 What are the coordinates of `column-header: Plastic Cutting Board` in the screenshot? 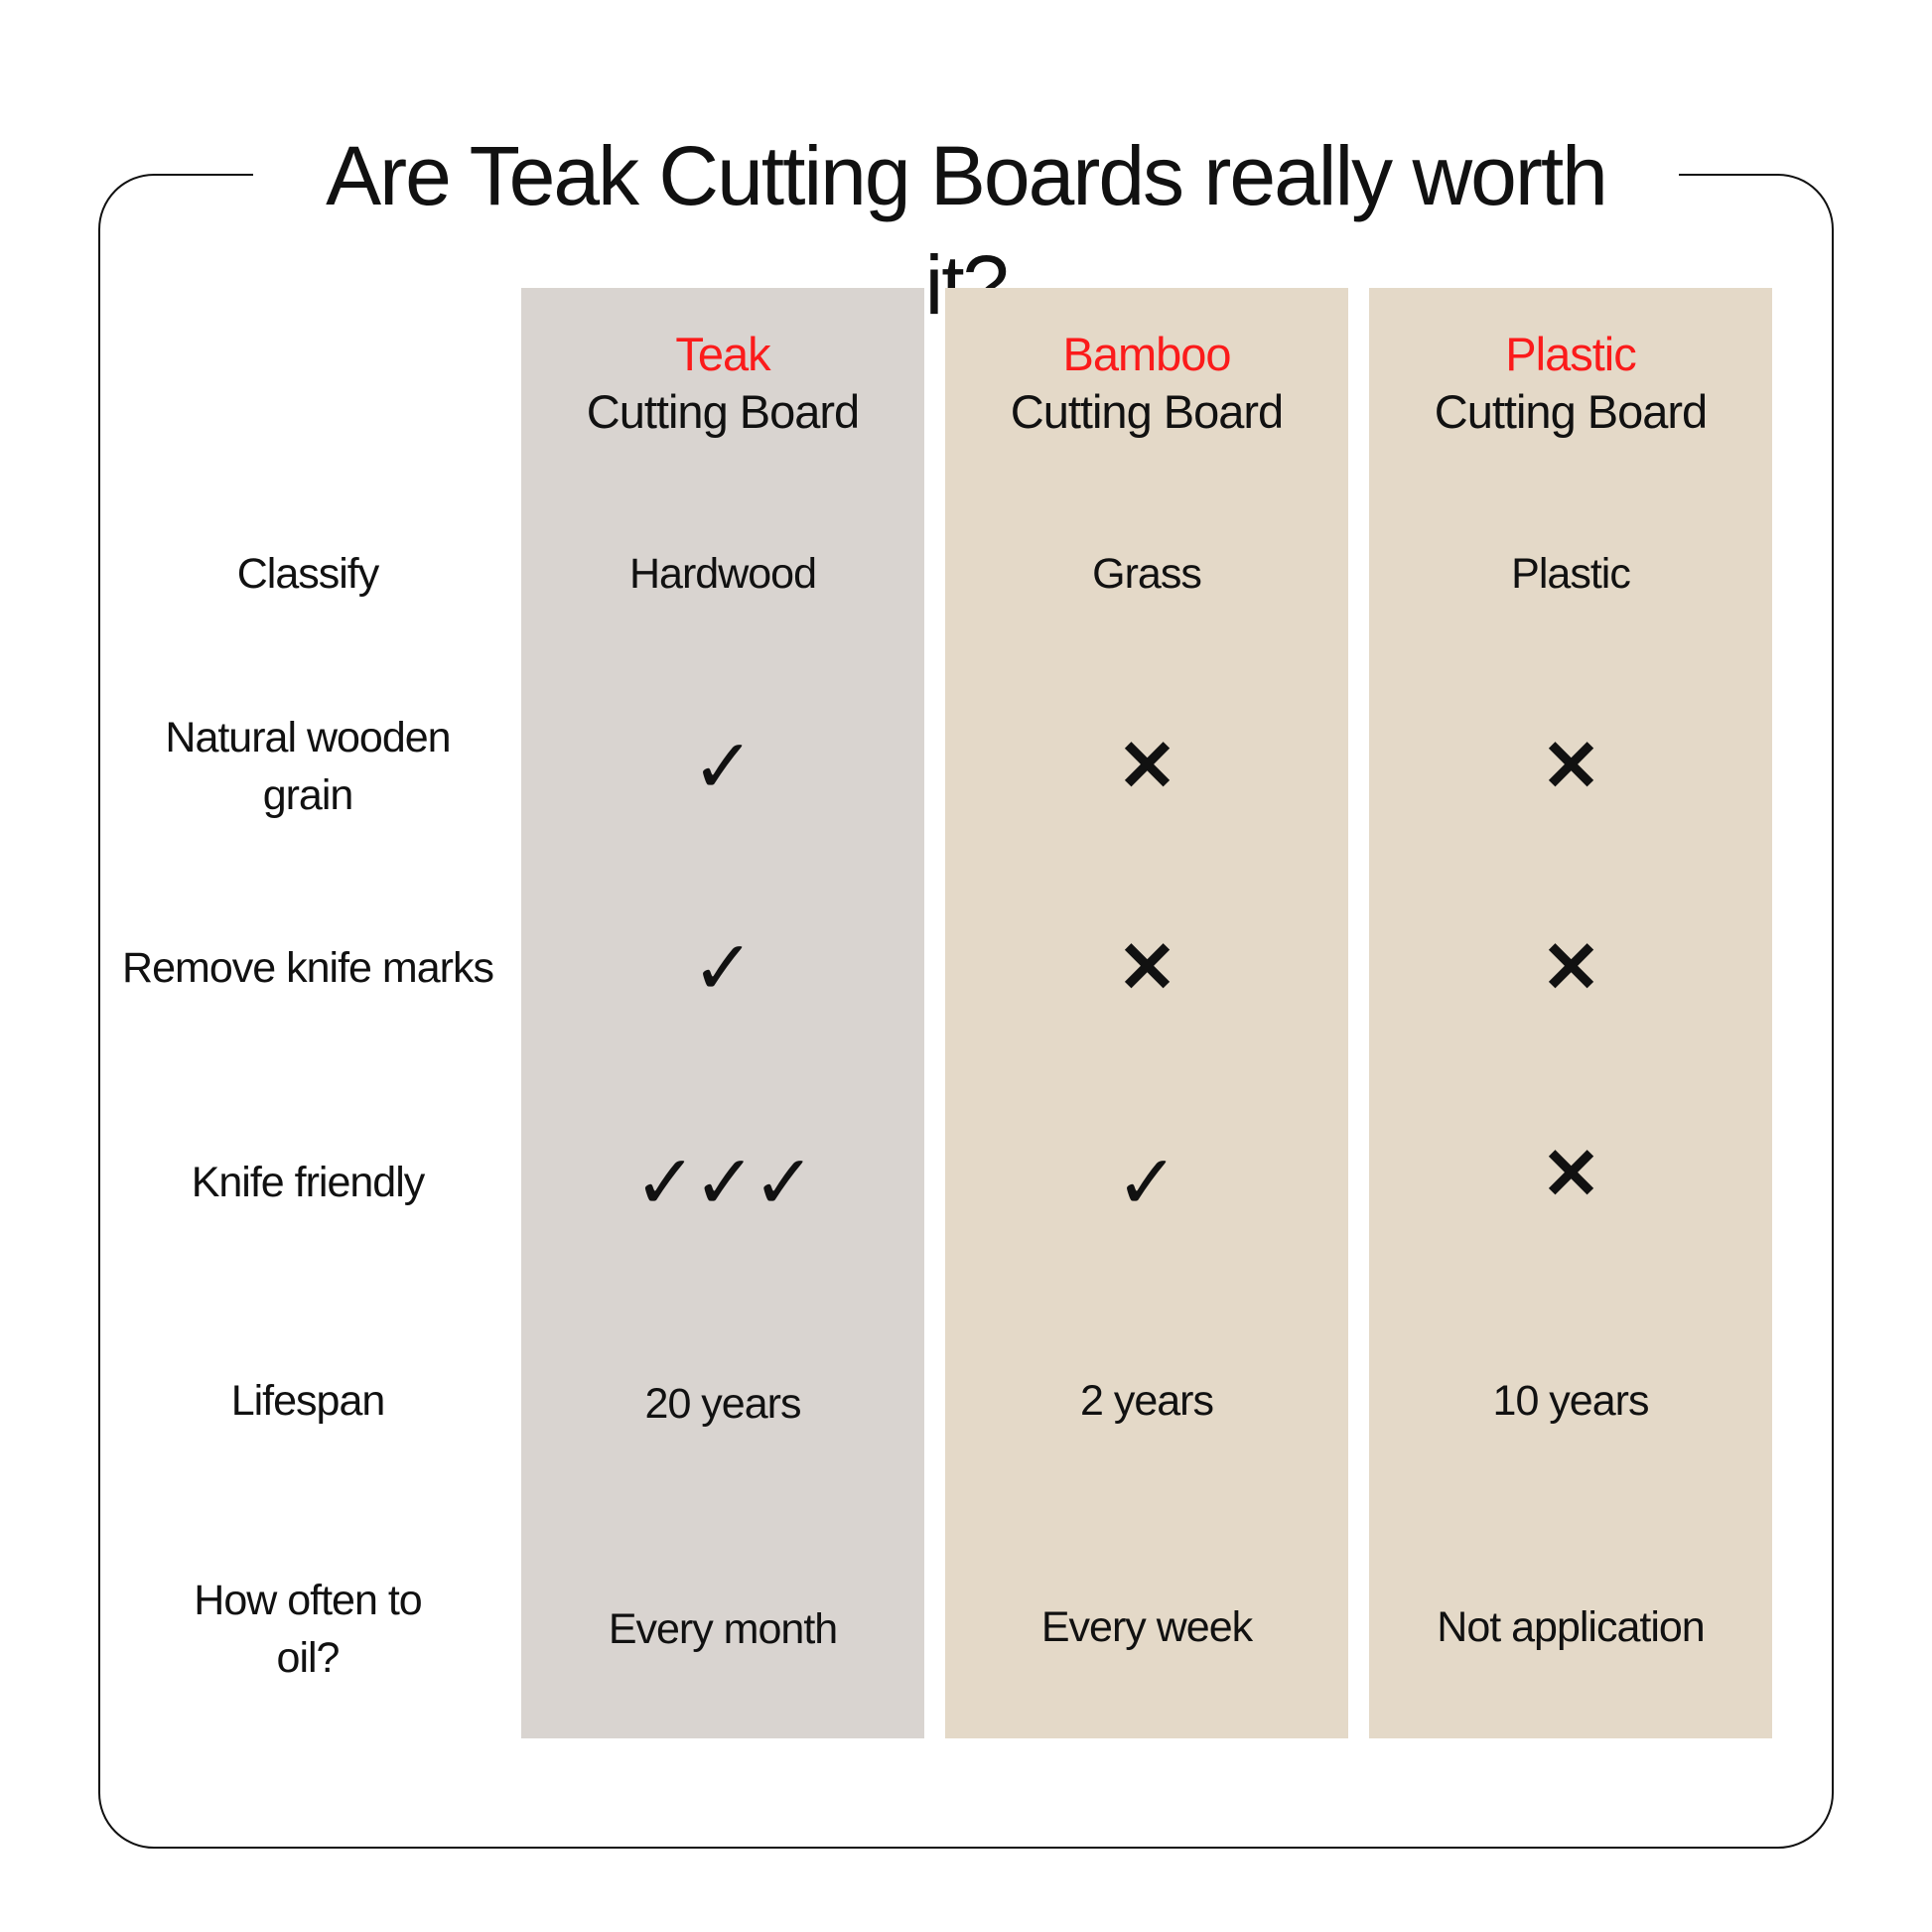 It's located at (1571, 383).